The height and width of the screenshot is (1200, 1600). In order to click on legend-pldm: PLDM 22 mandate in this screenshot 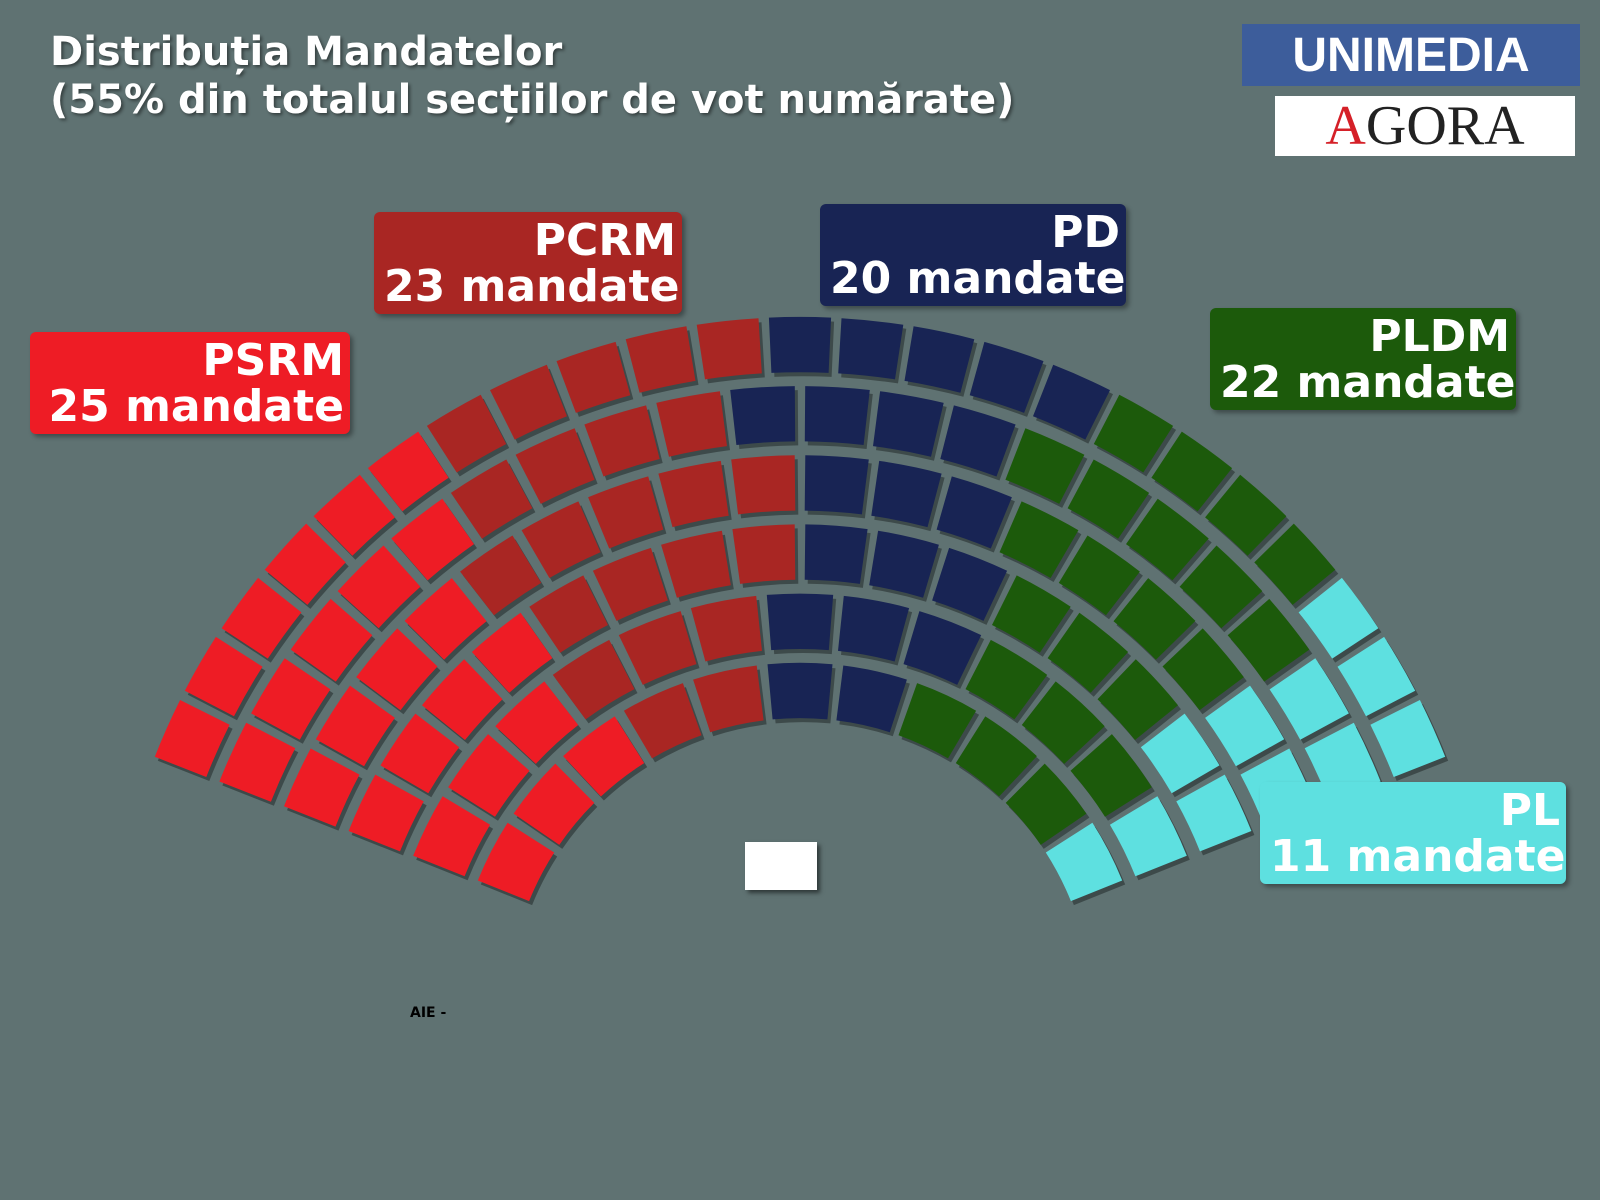, I will do `click(1363, 359)`.